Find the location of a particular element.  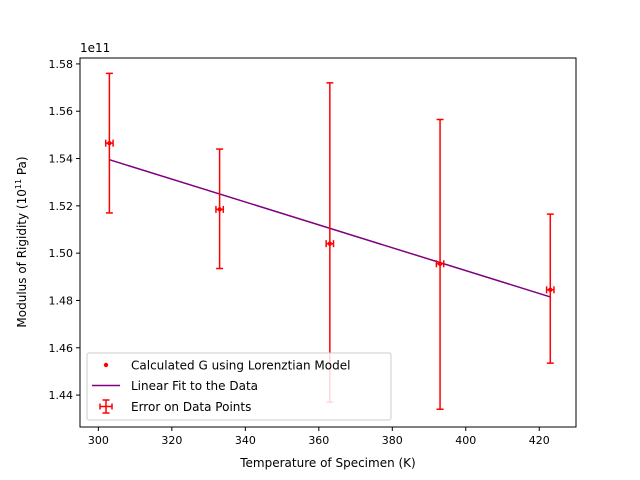

x-axis-label: Temperature of Specimen (K) is located at coordinates (327, 463).